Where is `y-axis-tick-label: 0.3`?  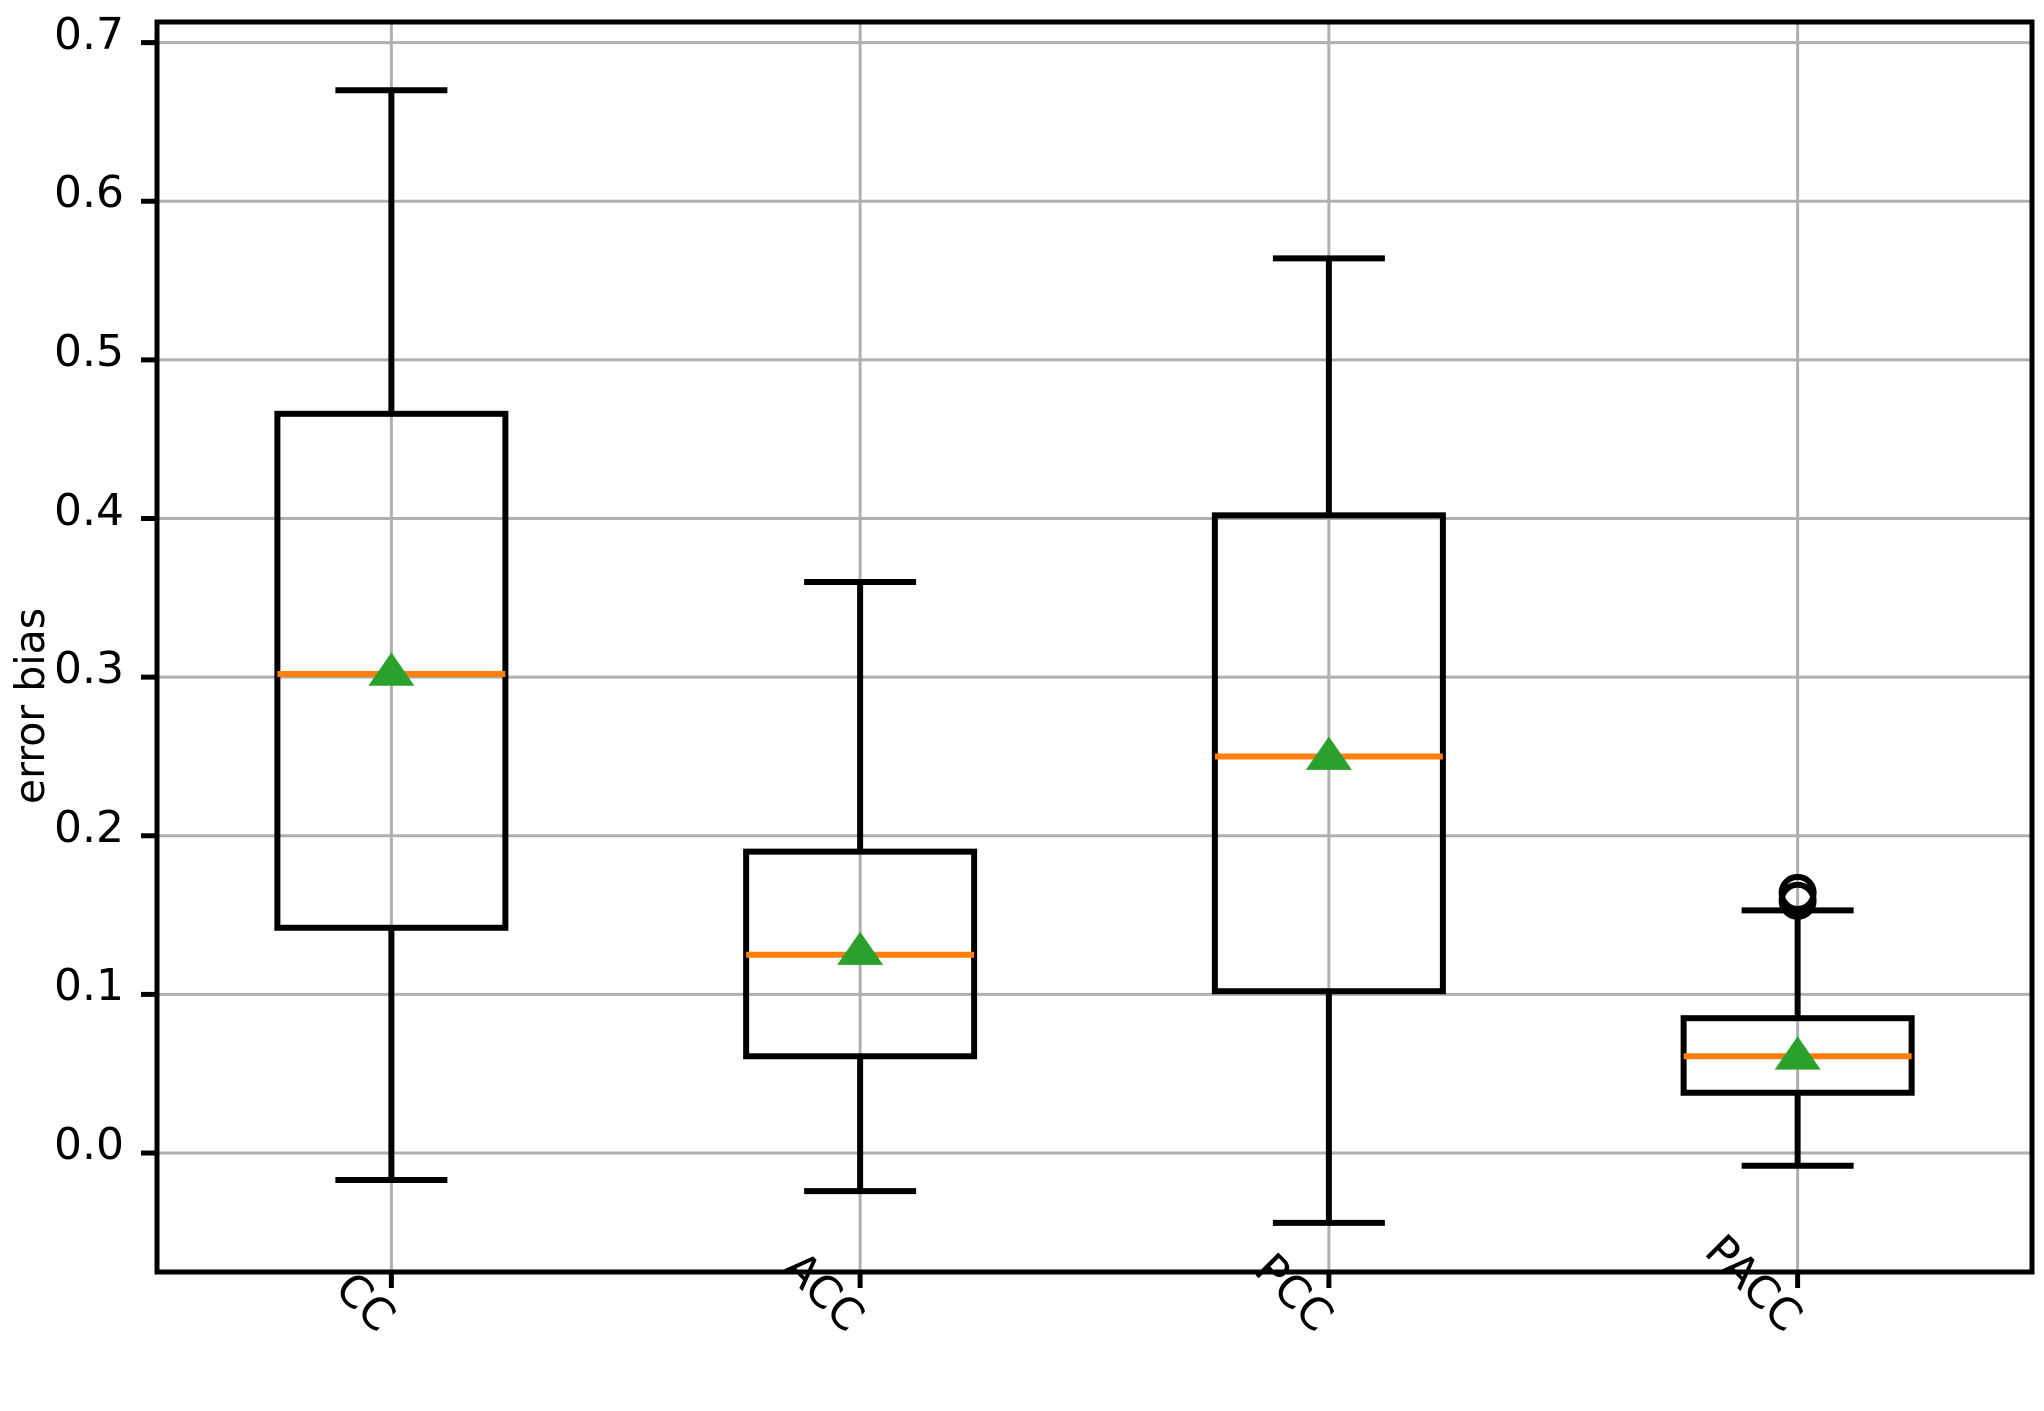
y-axis-tick-label: 0.3 is located at coordinates (89, 669).